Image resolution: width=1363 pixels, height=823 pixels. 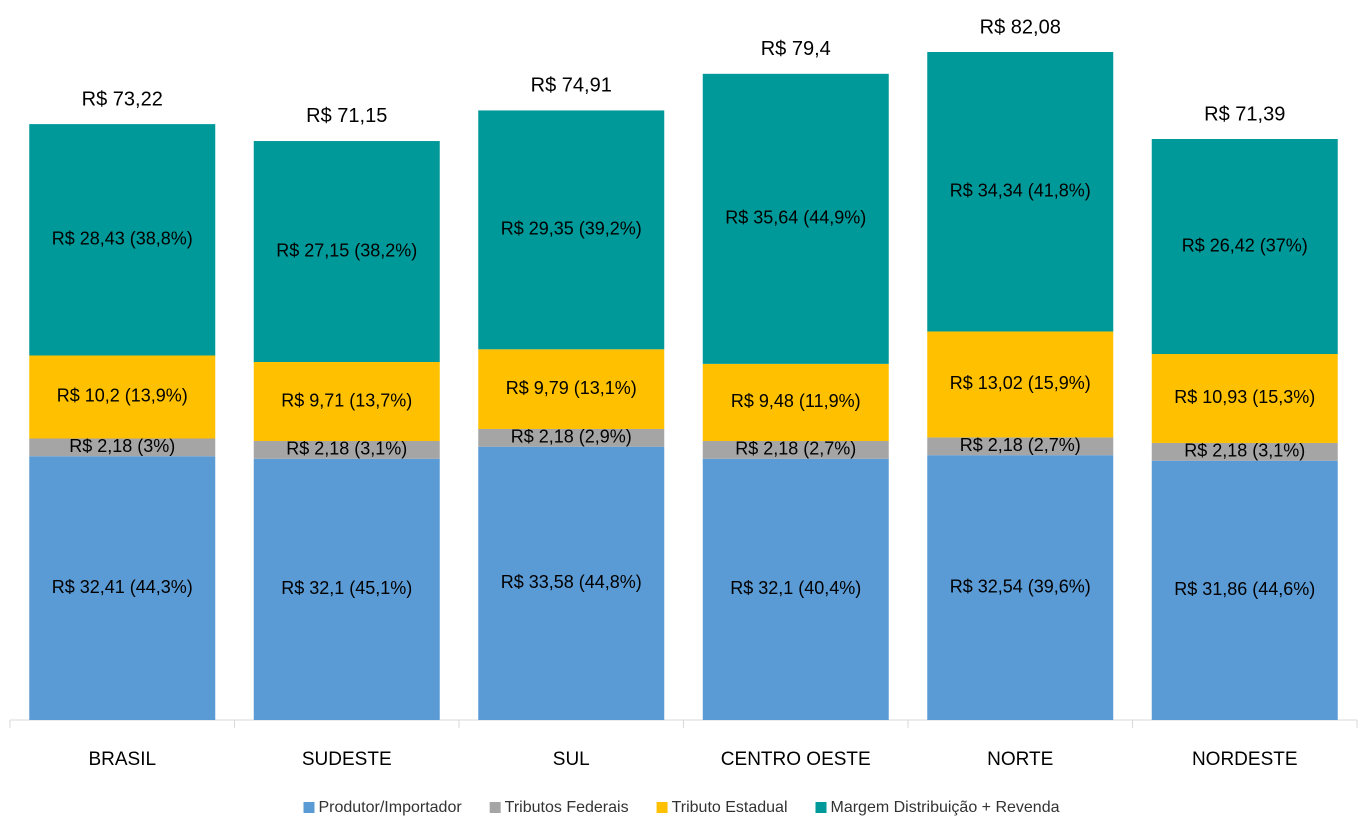 I want to click on data-label: R$ 26,42 (37%), so click(x=1245, y=245).